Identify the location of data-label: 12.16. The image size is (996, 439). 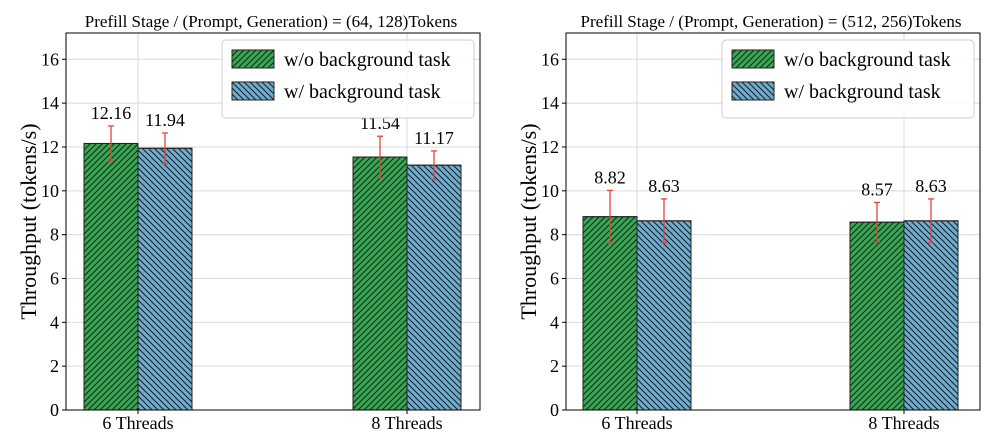
(111, 113).